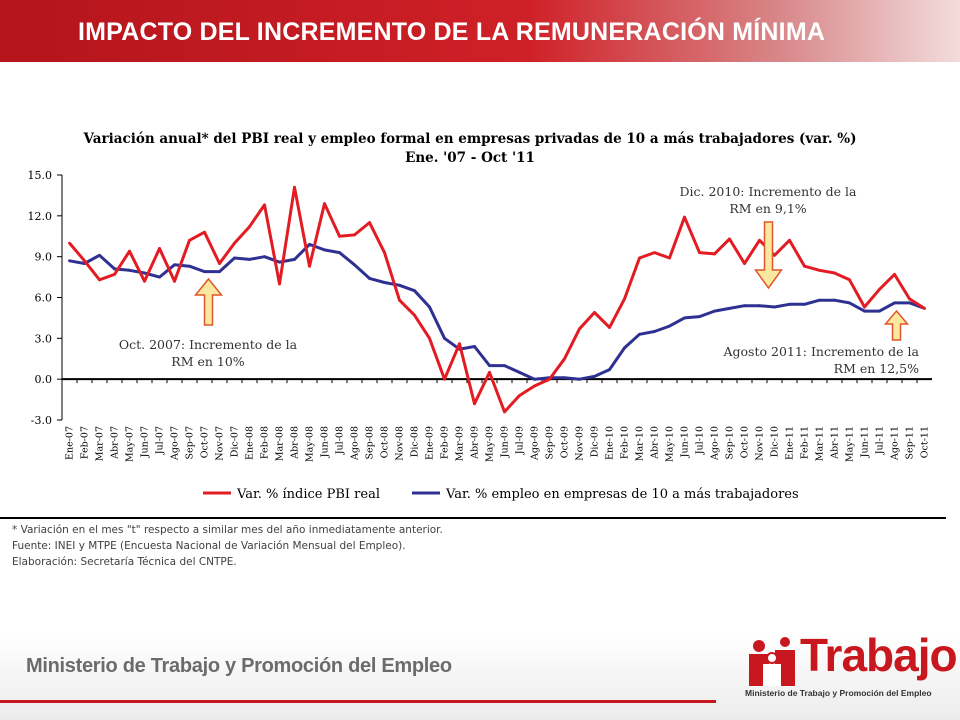  I want to click on x-tick-label: Feb-10, so click(625, 442).